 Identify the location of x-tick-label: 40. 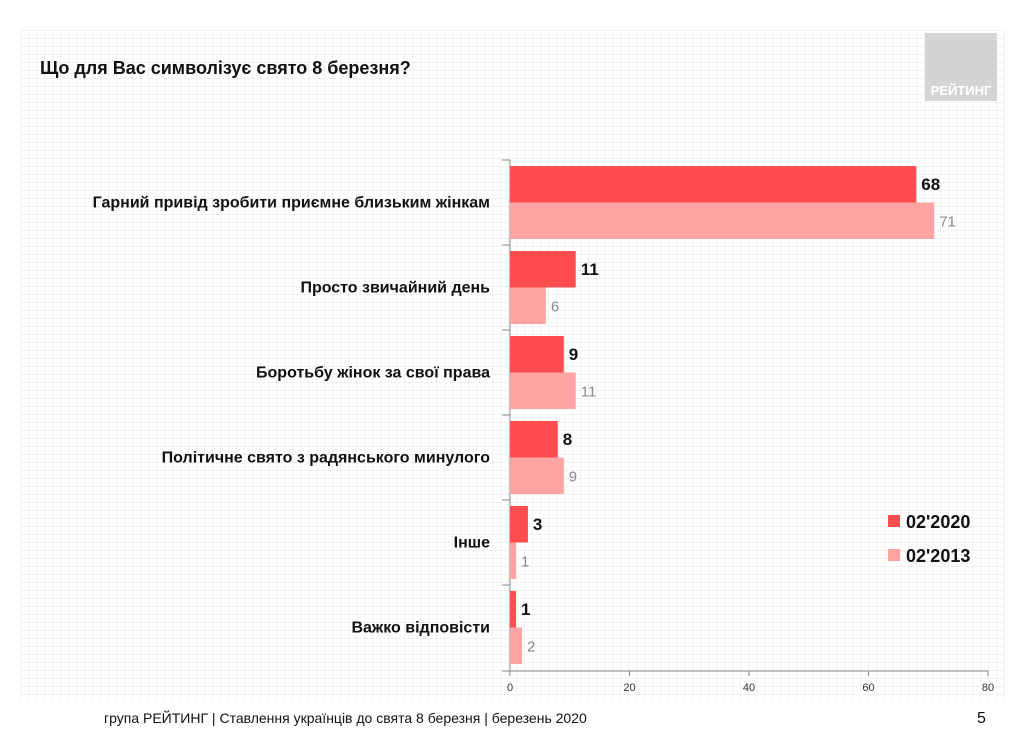
(749, 688).